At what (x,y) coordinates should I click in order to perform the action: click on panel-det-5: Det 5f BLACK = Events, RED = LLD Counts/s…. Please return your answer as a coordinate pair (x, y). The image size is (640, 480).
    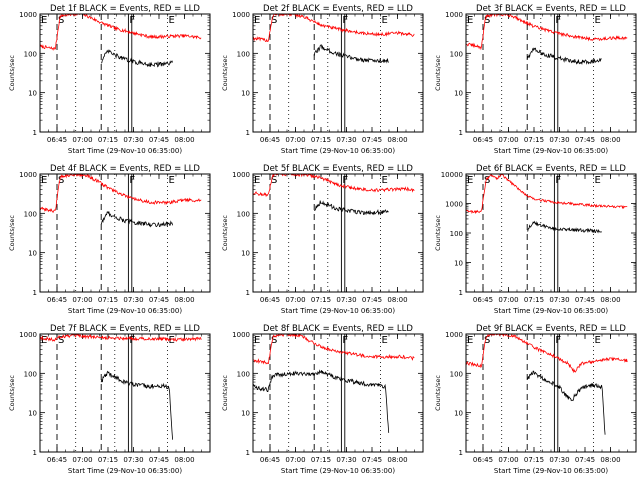
    Looking at the image, I should click on (322, 239).